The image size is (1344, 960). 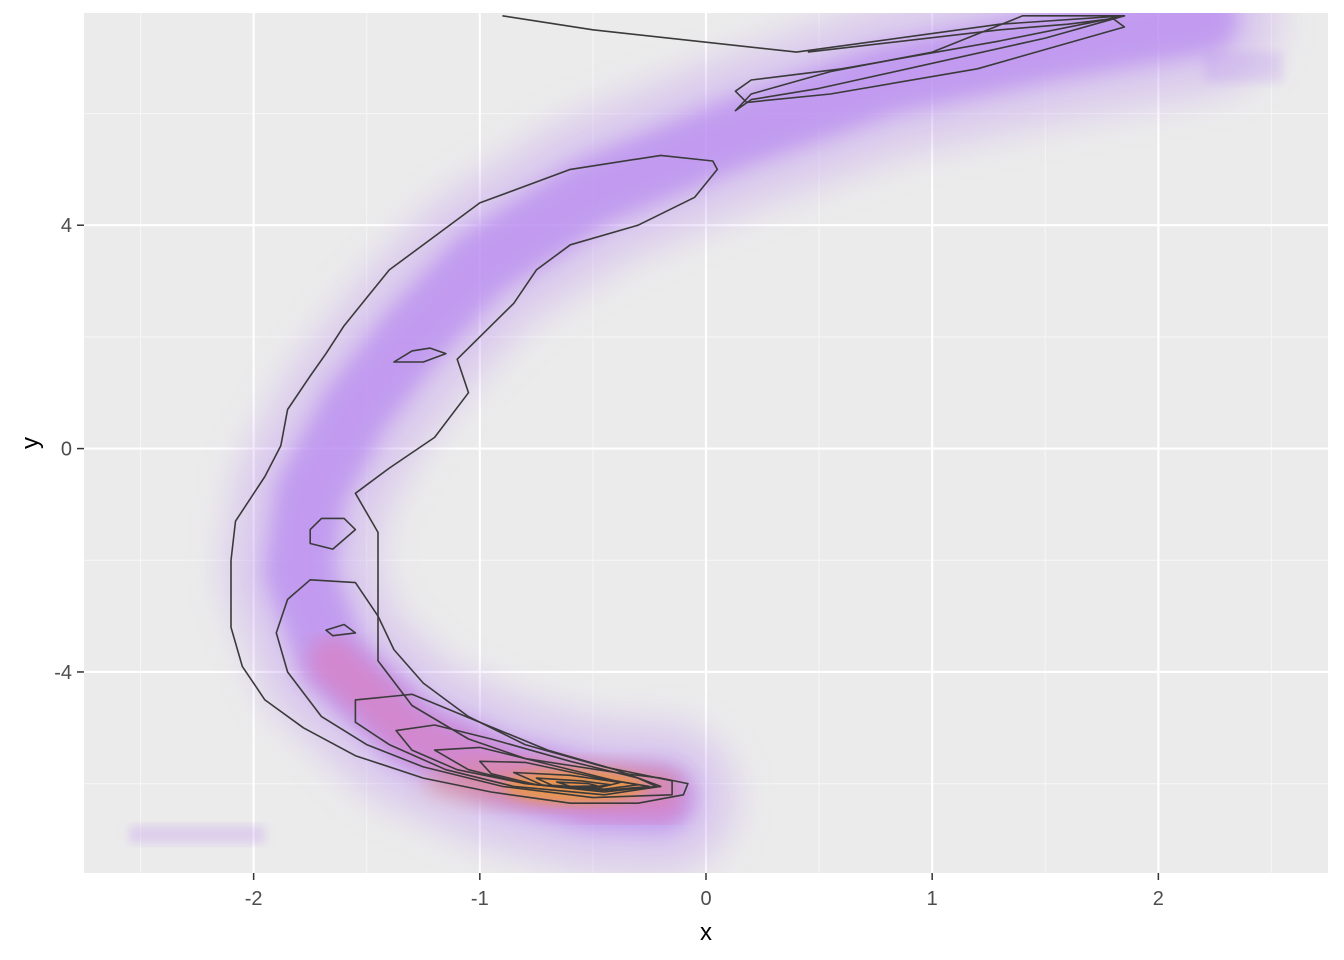 What do you see at coordinates (66, 450) in the screenshot?
I see `y-tick-label: 0` at bounding box center [66, 450].